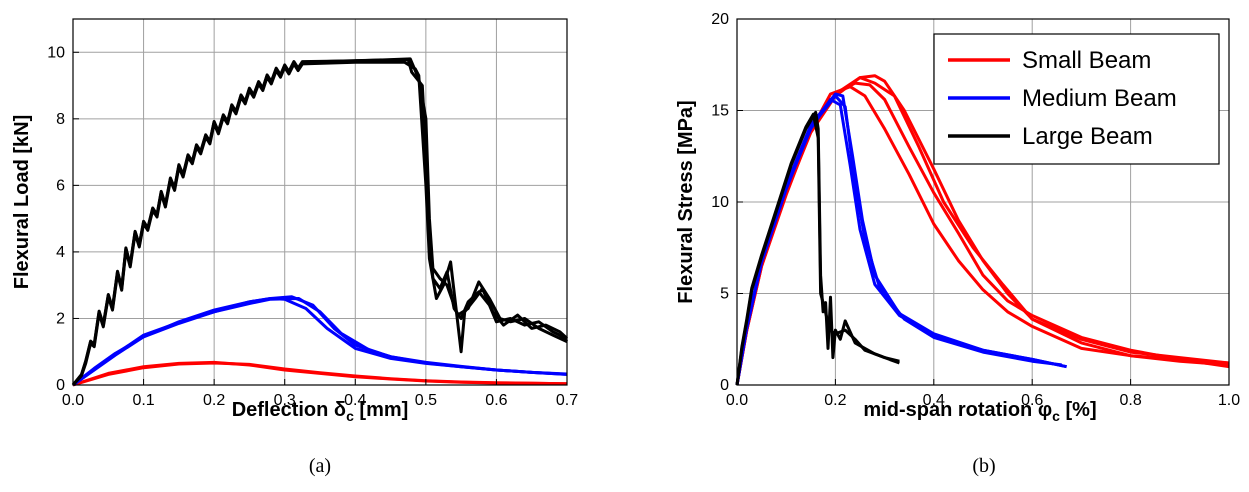  Describe the element at coordinates (737, 400) in the screenshot. I see `chart-b-xtick-label: 0.0` at that location.